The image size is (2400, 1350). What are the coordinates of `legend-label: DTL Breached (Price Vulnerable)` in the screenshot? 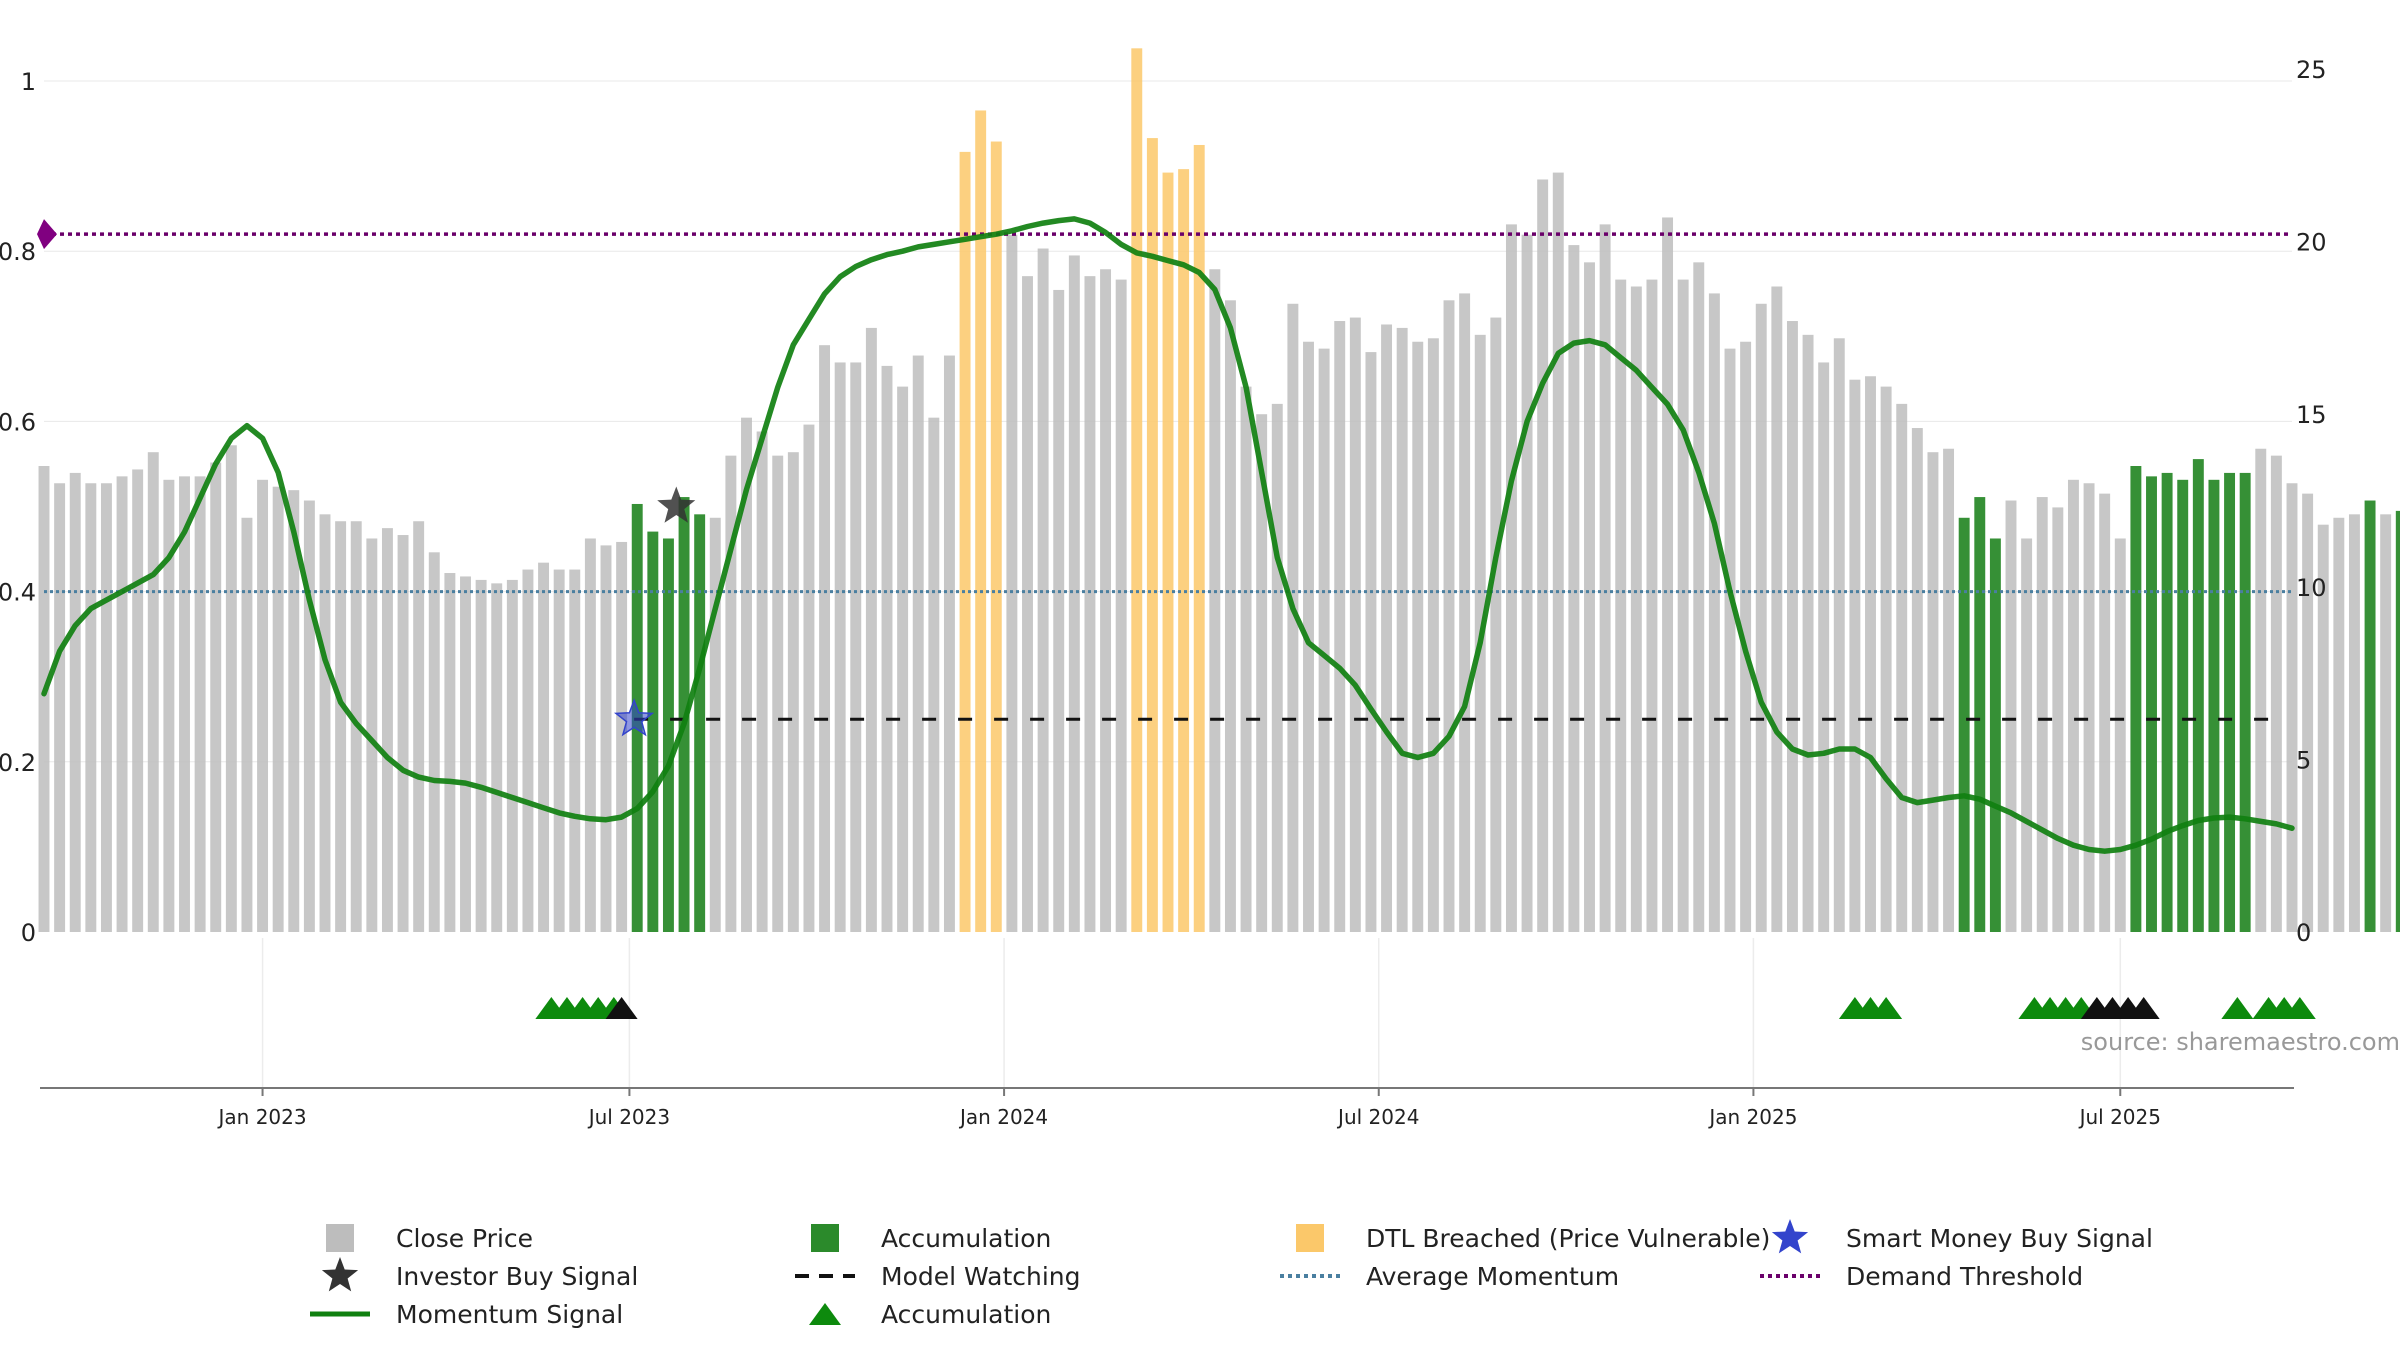 It's located at (1568, 1238).